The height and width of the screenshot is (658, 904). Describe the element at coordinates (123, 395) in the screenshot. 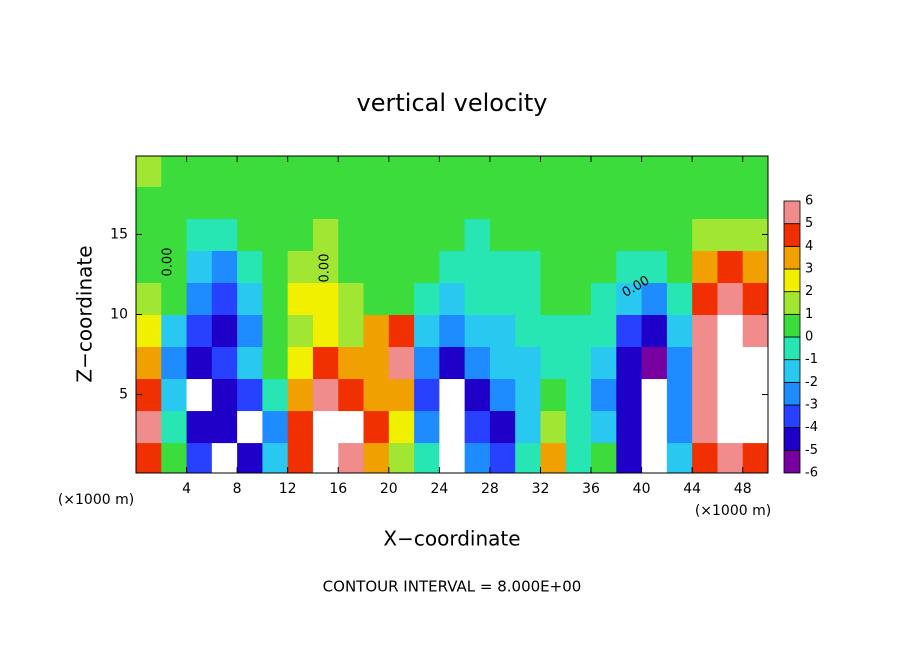

I see `y-tick-label: 5` at that location.